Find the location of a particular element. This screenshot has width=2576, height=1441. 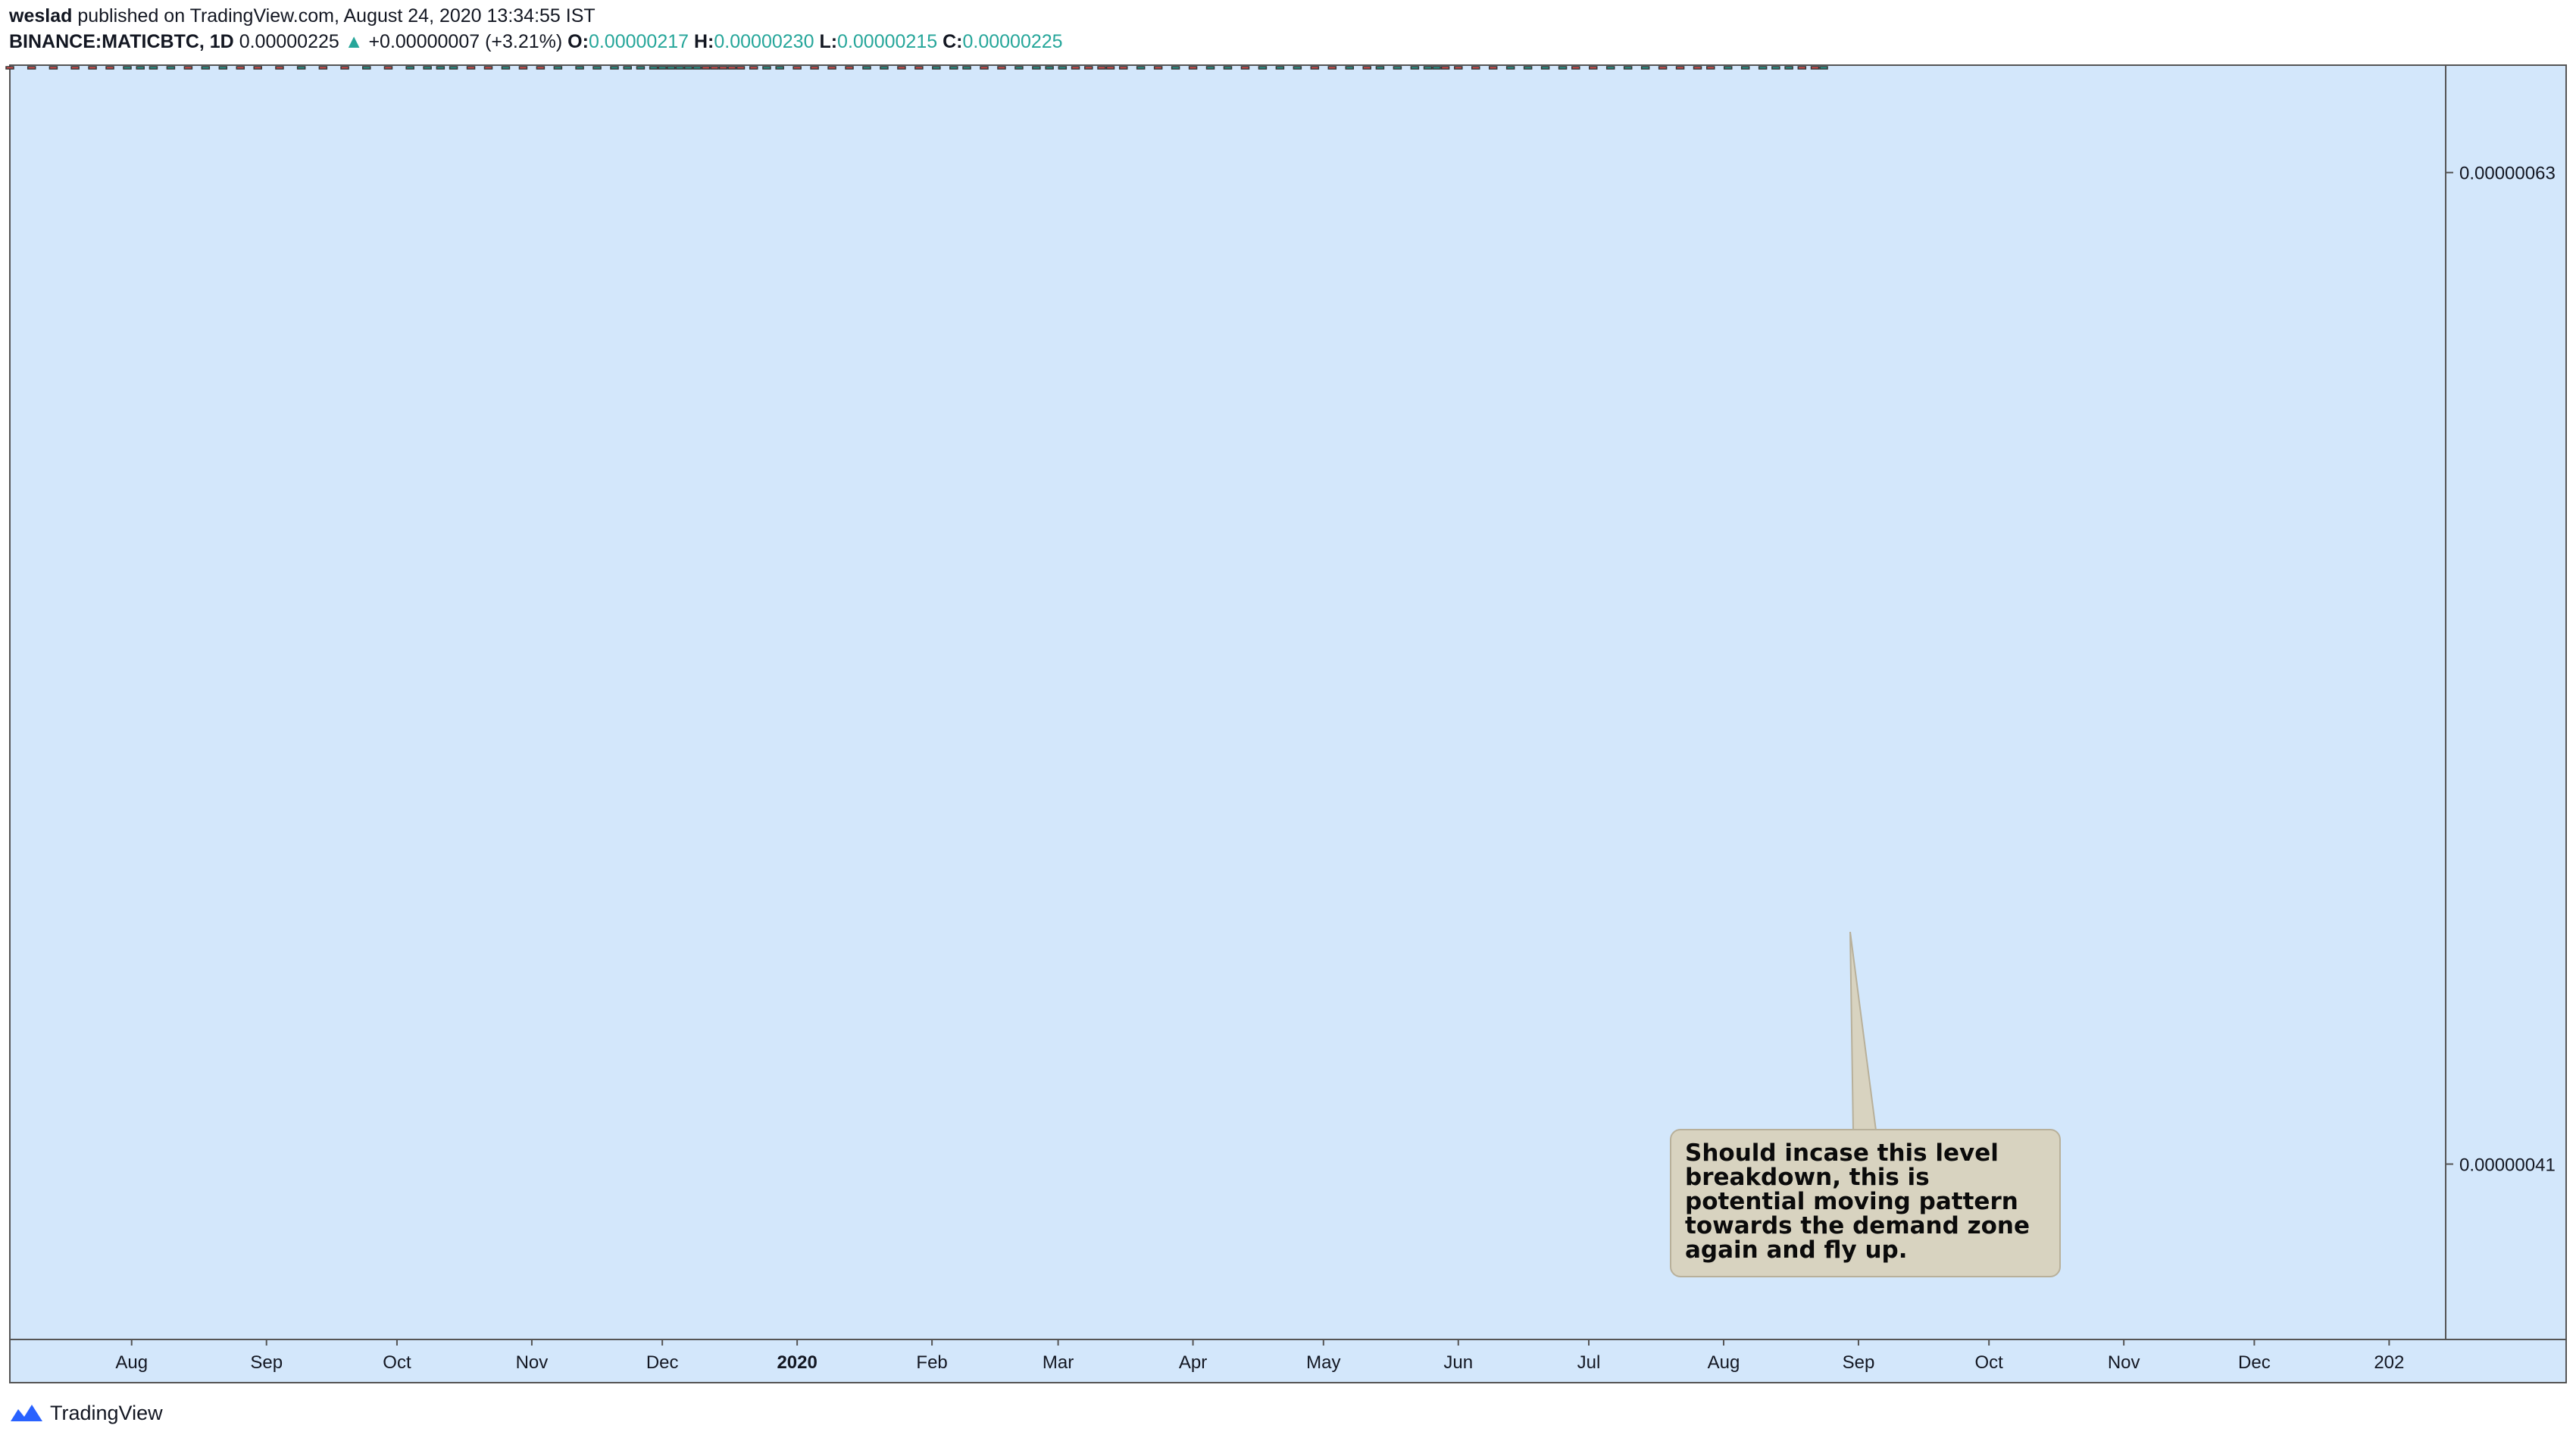

time-axis-background is located at coordinates (1288, 1361).